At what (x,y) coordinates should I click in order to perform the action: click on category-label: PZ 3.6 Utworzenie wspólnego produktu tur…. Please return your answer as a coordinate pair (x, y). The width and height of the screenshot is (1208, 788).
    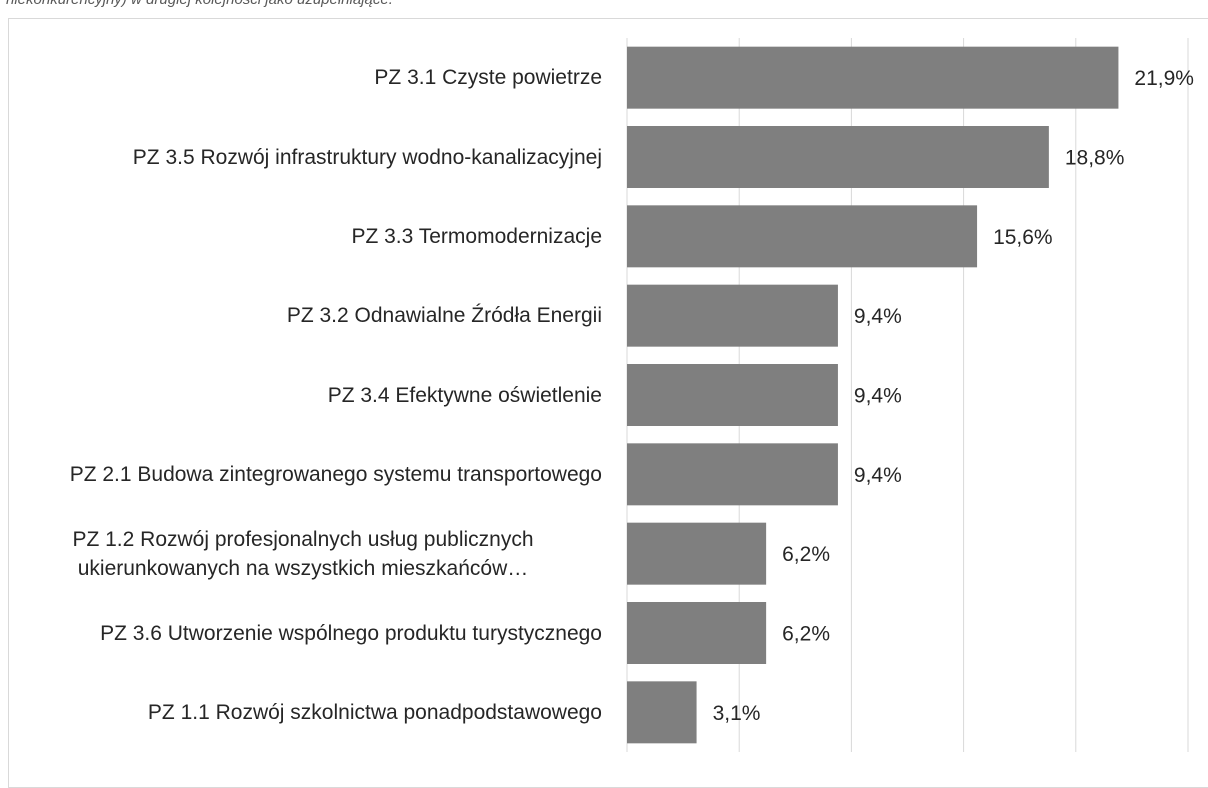
    Looking at the image, I should click on (303, 633).